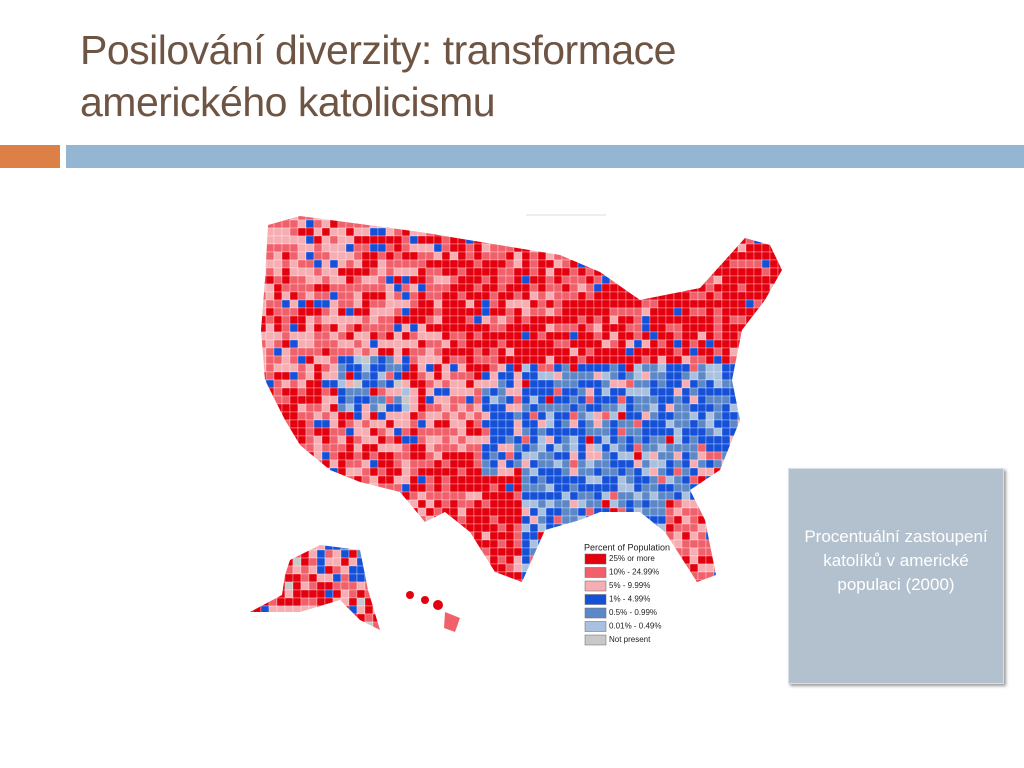 The image size is (1024, 768). I want to click on accent-bar, so click(30, 156).